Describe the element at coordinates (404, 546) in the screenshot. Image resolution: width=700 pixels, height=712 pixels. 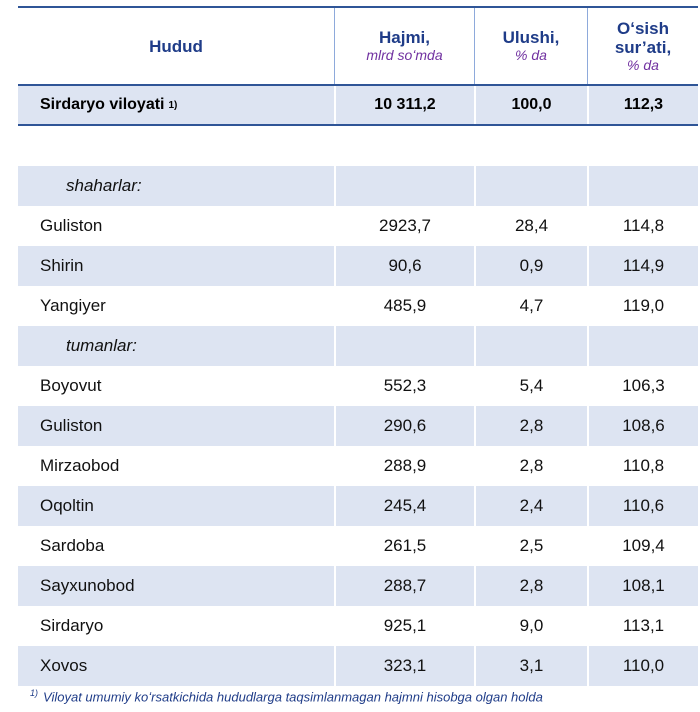
I see `row-volume: 261,5` at that location.